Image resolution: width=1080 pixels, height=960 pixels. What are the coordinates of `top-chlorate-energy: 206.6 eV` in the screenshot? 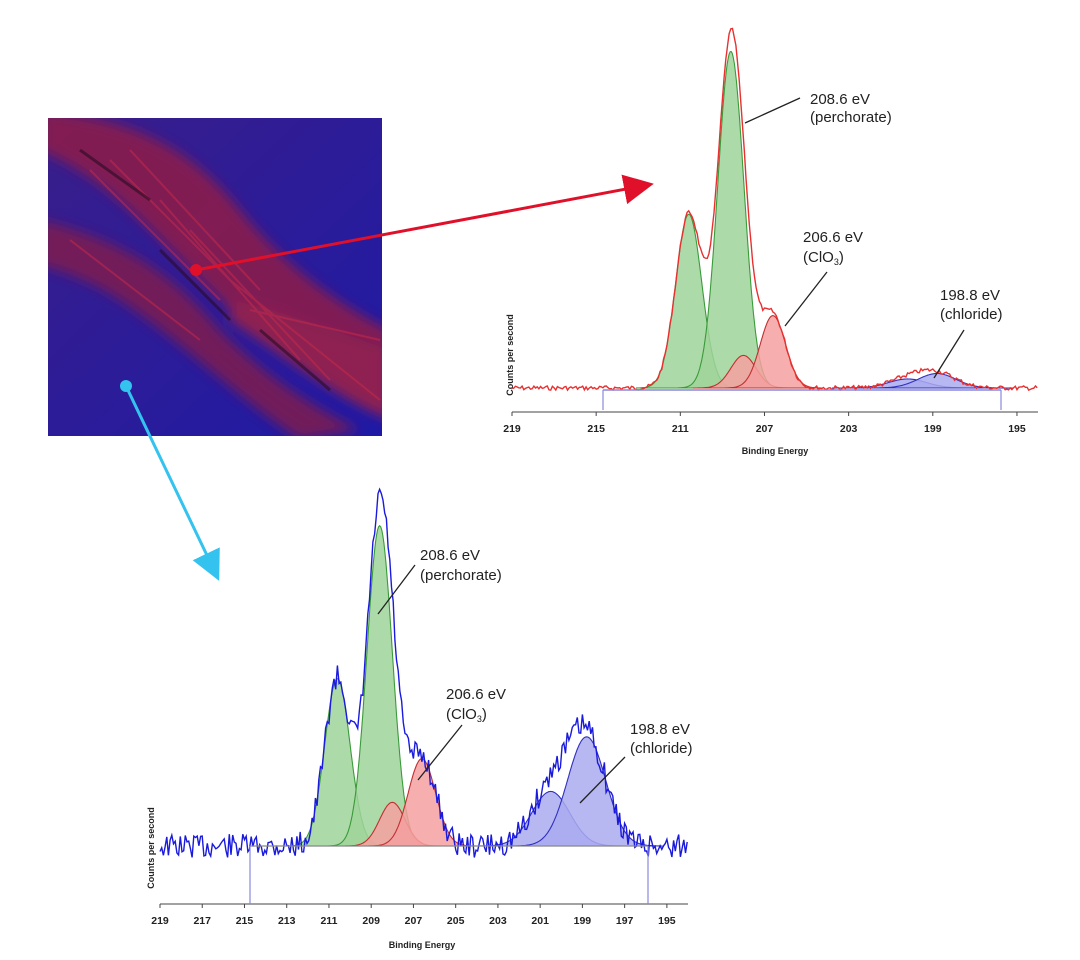 It's located at (833, 237).